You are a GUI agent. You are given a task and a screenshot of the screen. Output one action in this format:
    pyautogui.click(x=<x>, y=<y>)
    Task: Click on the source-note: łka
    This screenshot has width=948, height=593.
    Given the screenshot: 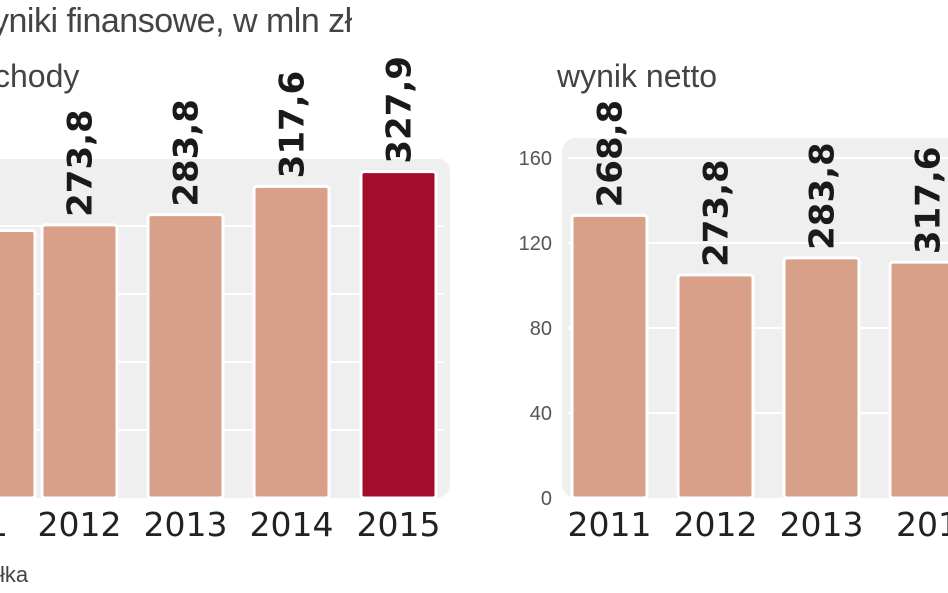 What is the action you would take?
    pyautogui.click(x=14, y=574)
    